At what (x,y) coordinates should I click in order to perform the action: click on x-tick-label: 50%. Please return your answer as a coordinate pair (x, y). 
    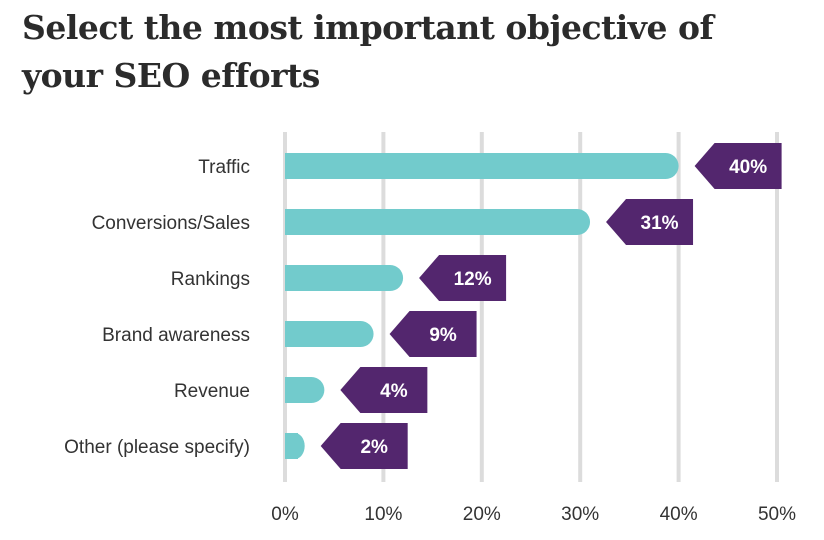
    Looking at the image, I should click on (777, 514).